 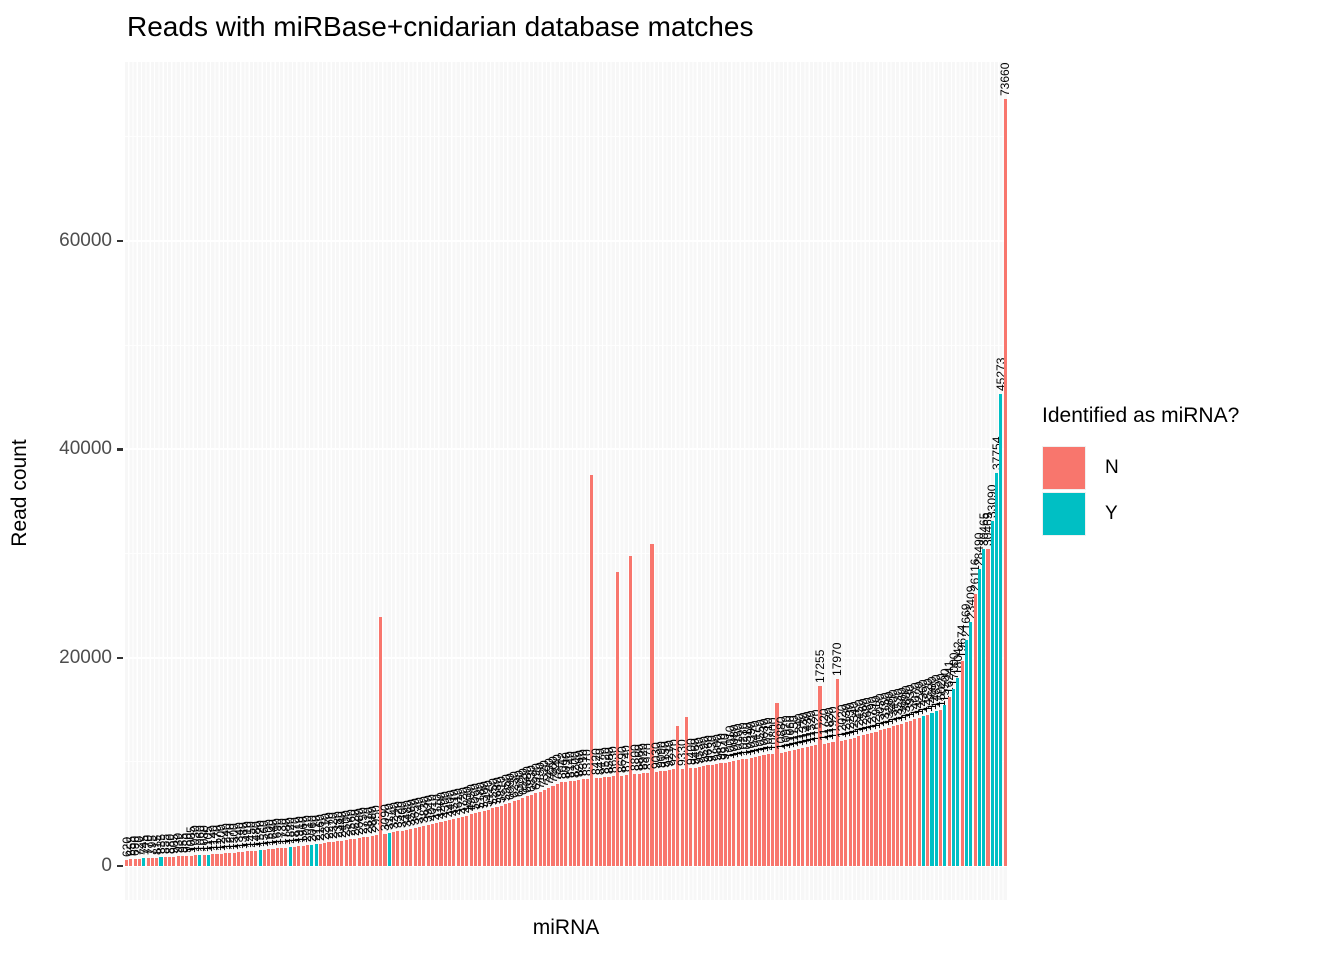 I want to click on y-tick-mark, so click(x=120, y=449).